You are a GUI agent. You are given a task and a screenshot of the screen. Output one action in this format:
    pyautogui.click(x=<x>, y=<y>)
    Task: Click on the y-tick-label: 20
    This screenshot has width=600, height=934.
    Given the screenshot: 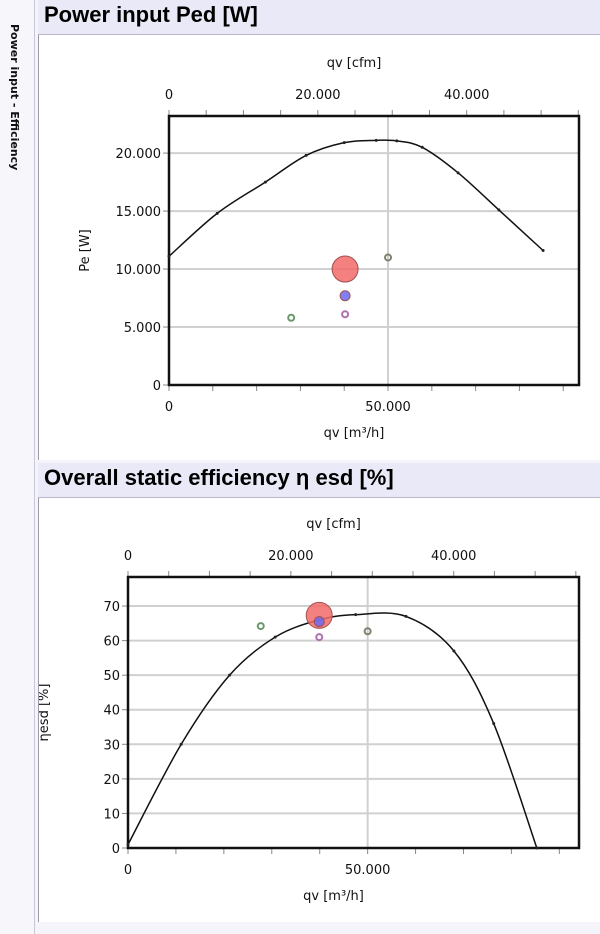 What is the action you would take?
    pyautogui.click(x=111, y=780)
    